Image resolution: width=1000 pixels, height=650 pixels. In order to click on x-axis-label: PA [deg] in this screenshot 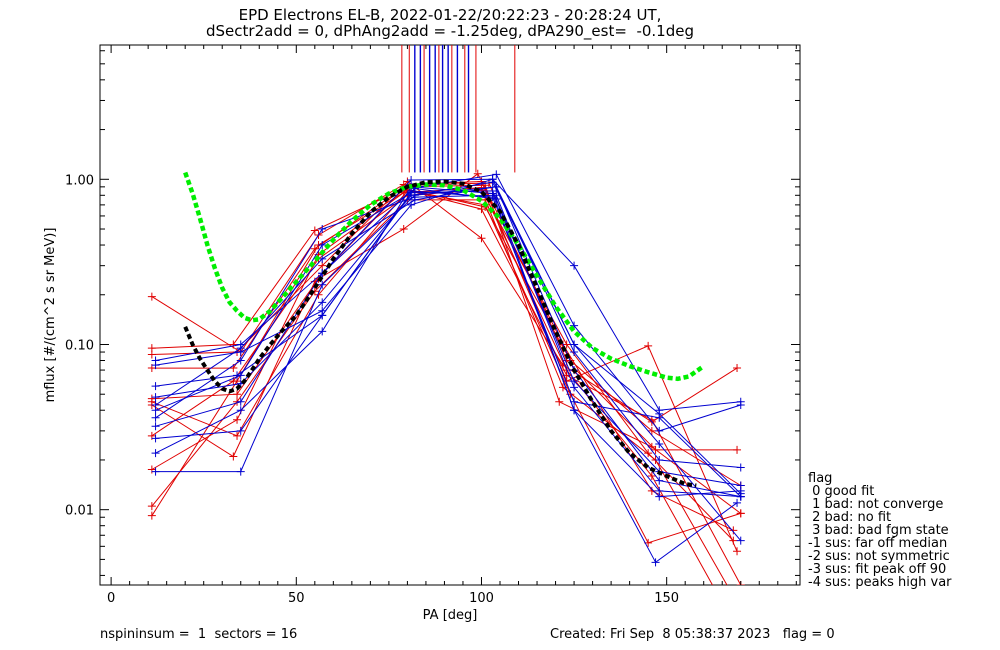, I will do `click(450, 615)`.